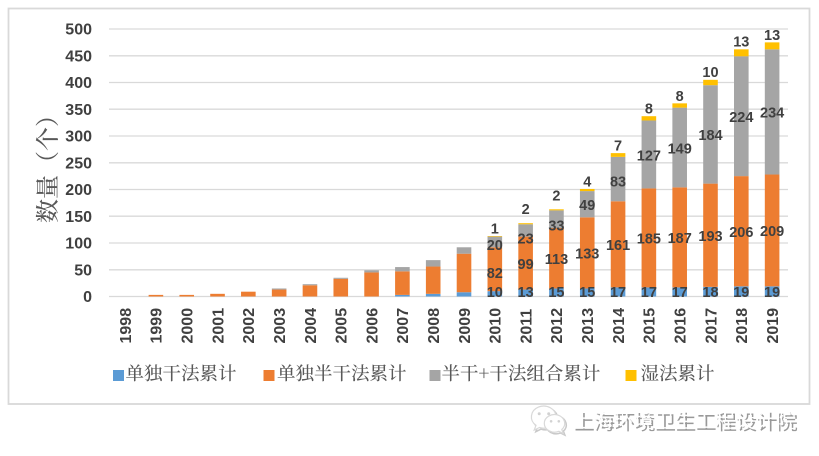  I want to click on svg-text: 2012, so click(557, 326).